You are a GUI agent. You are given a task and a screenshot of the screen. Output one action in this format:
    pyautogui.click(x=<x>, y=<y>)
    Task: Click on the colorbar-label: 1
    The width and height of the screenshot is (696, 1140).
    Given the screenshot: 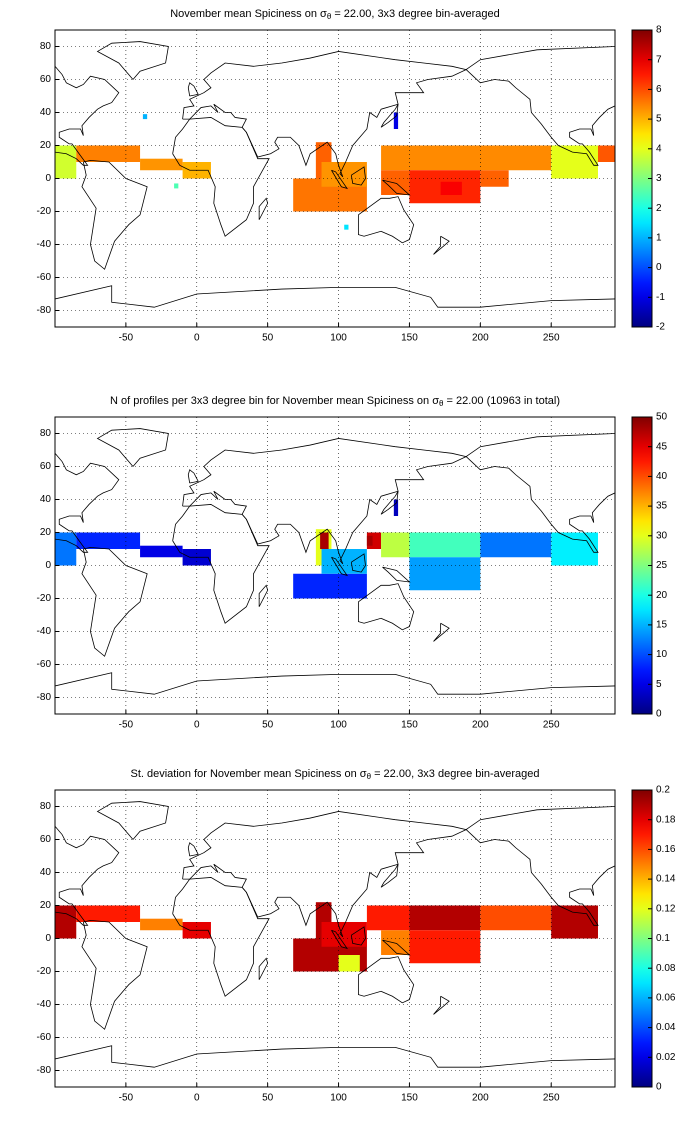 What is the action you would take?
    pyautogui.click(x=659, y=238)
    